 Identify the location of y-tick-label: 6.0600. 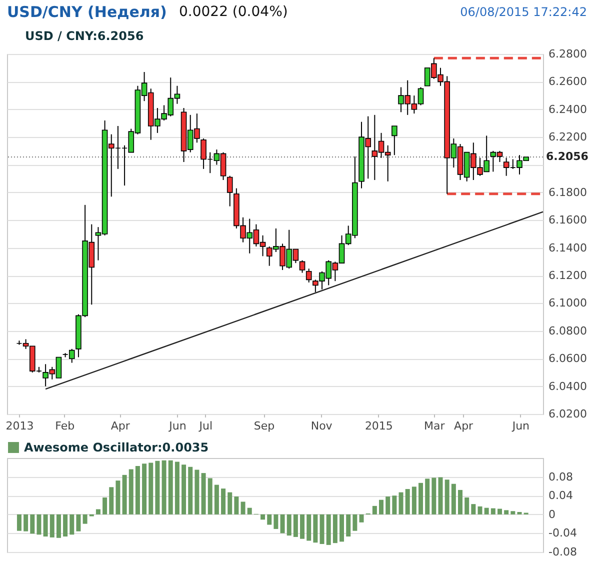
(567, 359).